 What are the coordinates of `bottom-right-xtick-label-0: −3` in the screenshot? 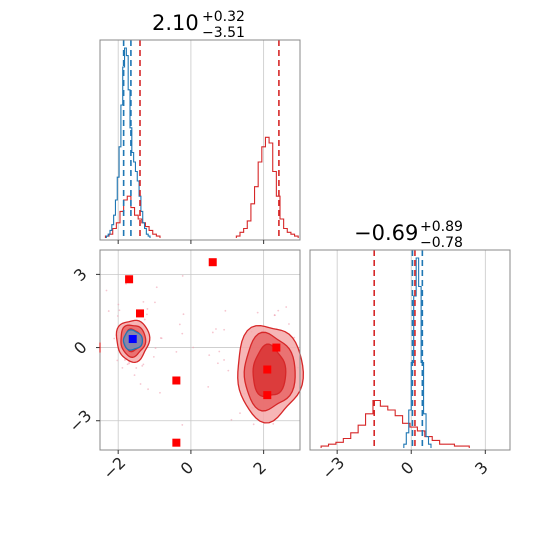 It's located at (333, 468).